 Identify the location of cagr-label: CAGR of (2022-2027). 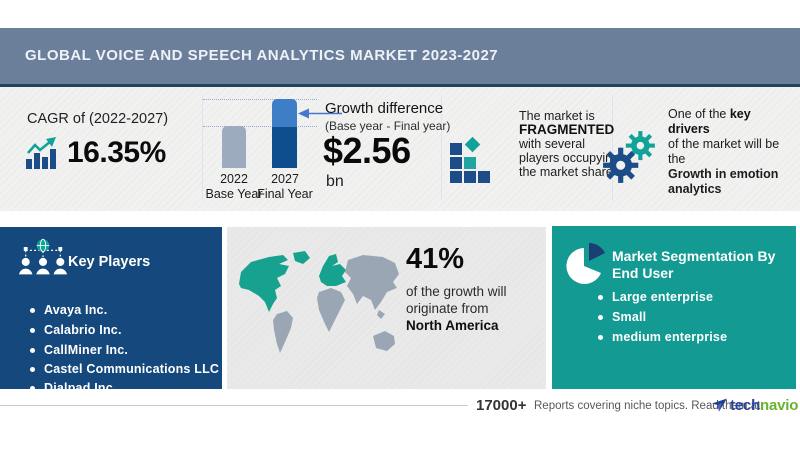
(98, 119).